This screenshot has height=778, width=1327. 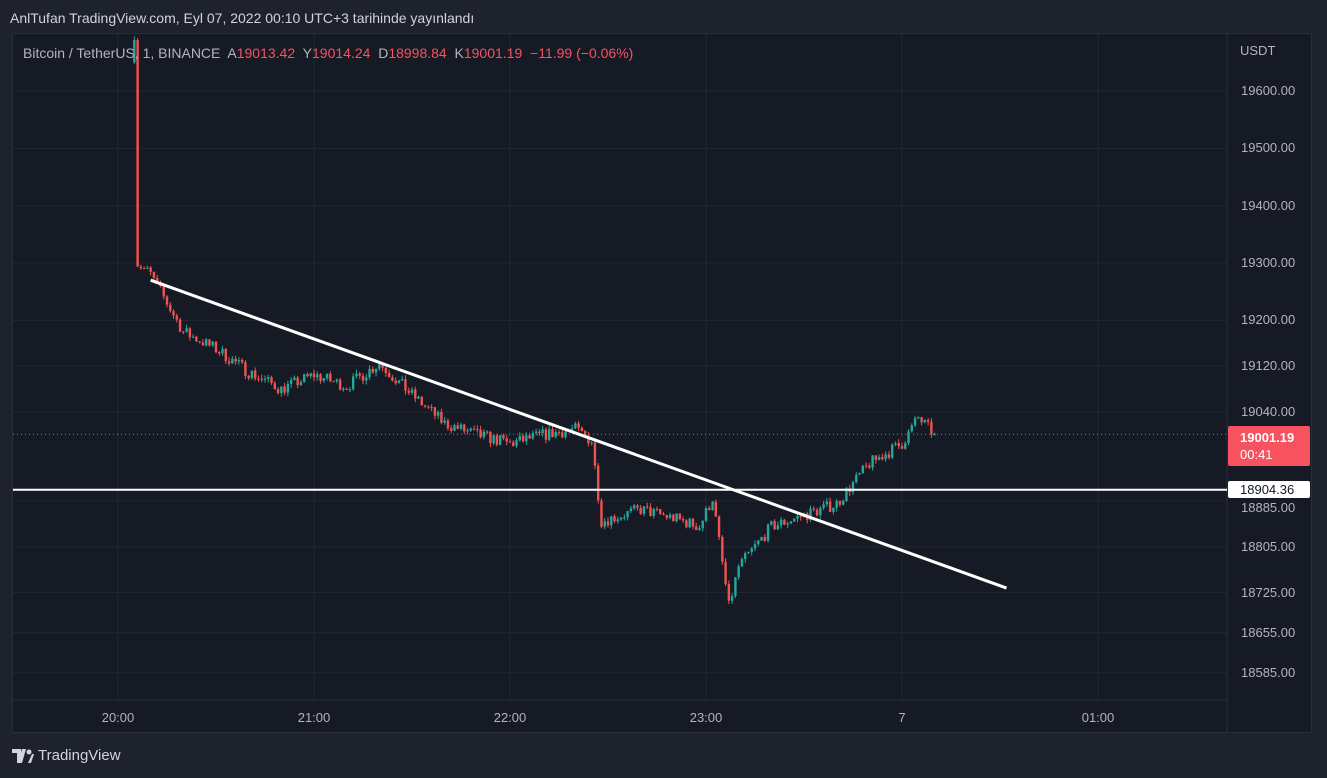 What do you see at coordinates (1268, 366) in the screenshot?
I see `price-tick: 19120.00` at bounding box center [1268, 366].